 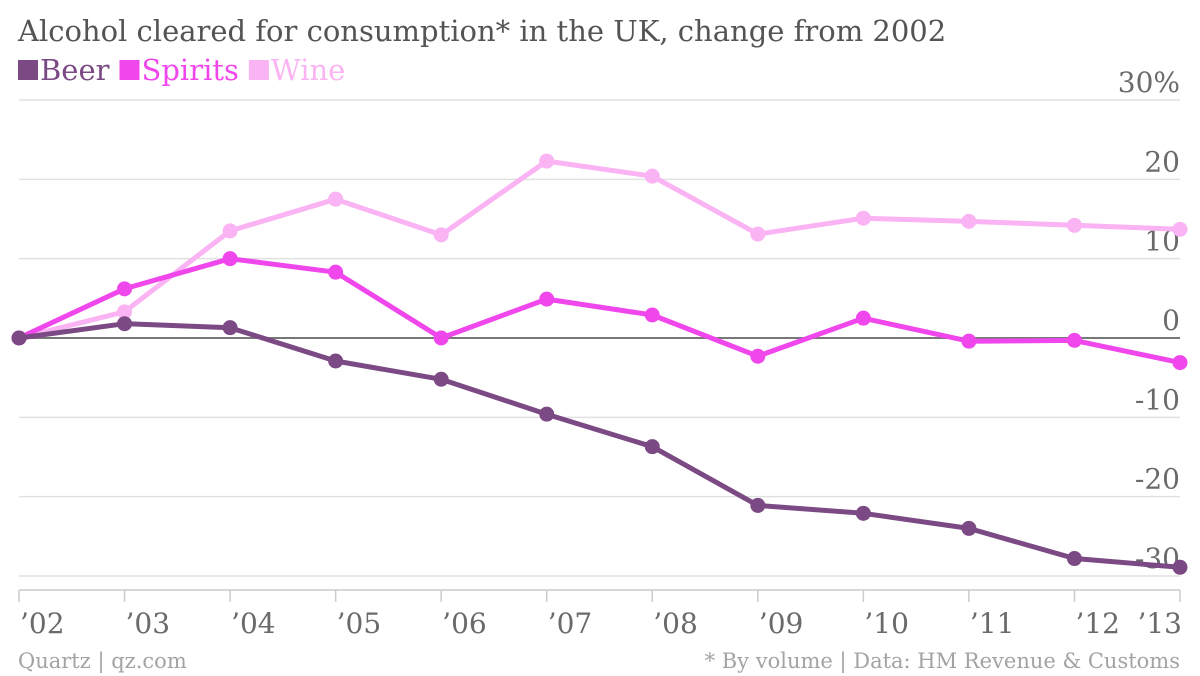 I want to click on y-tick-label: 0, so click(x=1171, y=320).